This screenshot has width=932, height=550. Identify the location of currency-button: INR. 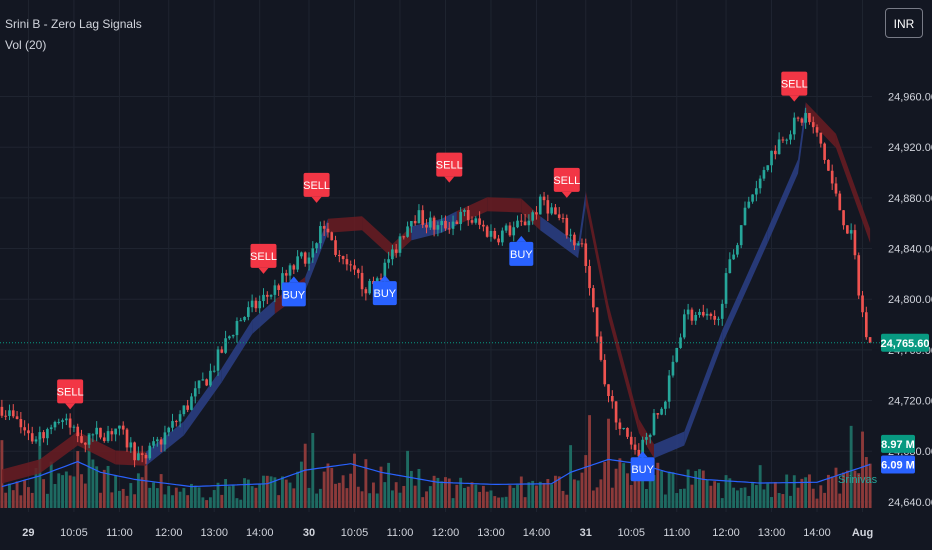
(904, 23).